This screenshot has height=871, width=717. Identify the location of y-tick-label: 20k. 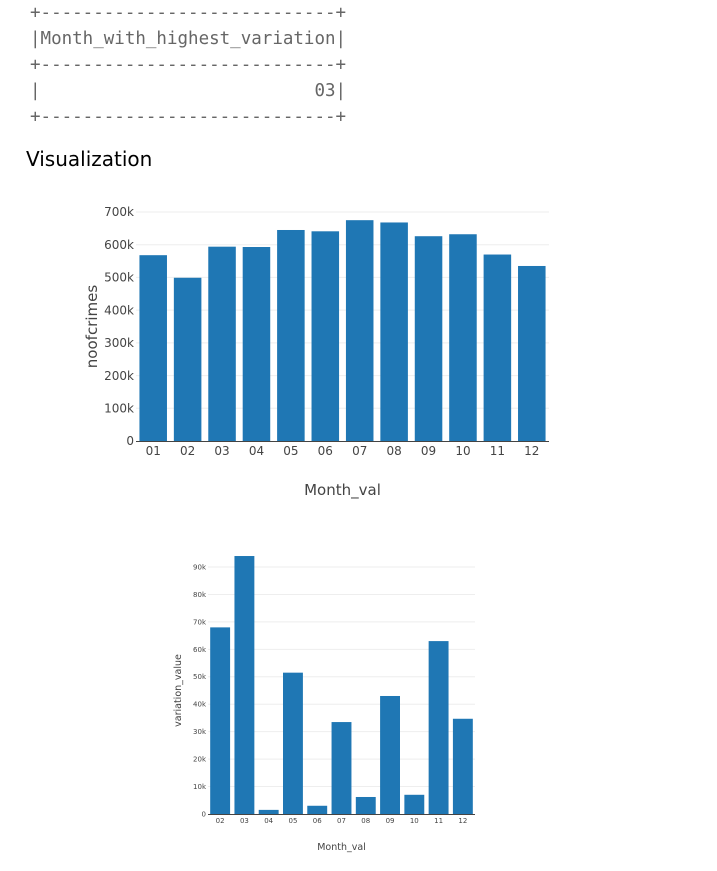
(200, 760).